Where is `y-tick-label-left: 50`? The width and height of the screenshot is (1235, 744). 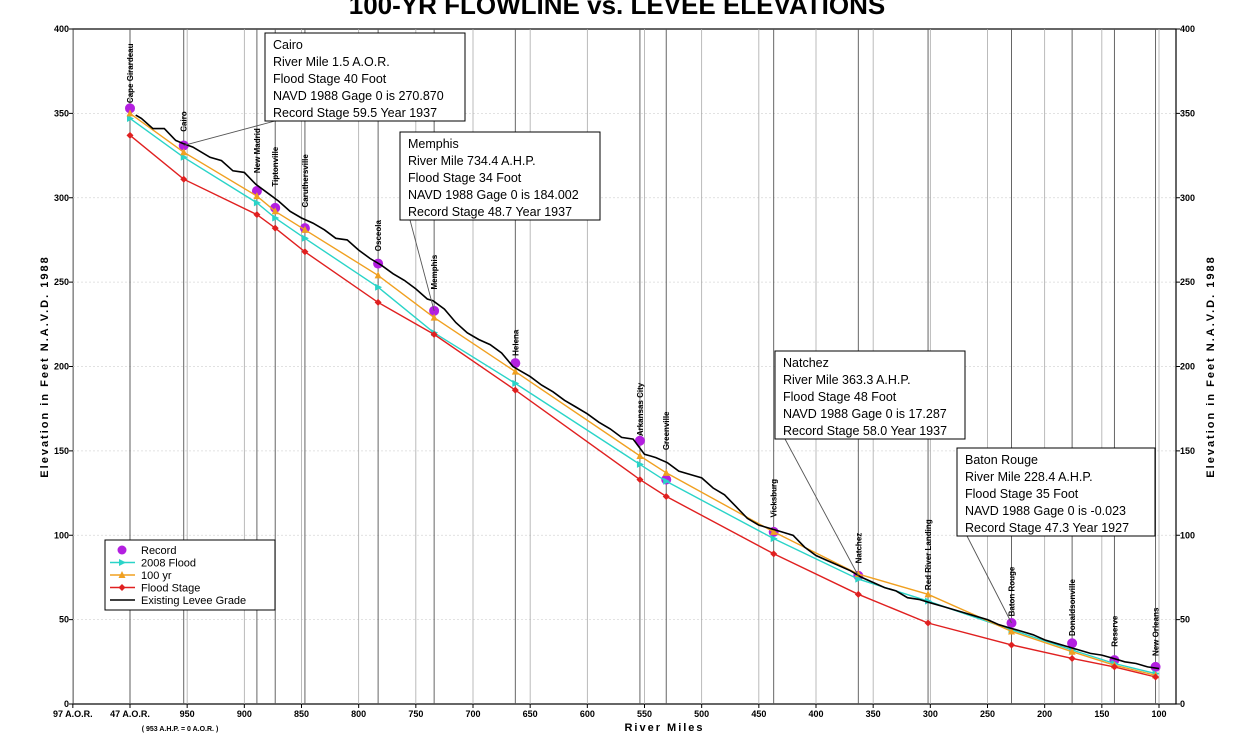
y-tick-label-left: 50 is located at coordinates (64, 620).